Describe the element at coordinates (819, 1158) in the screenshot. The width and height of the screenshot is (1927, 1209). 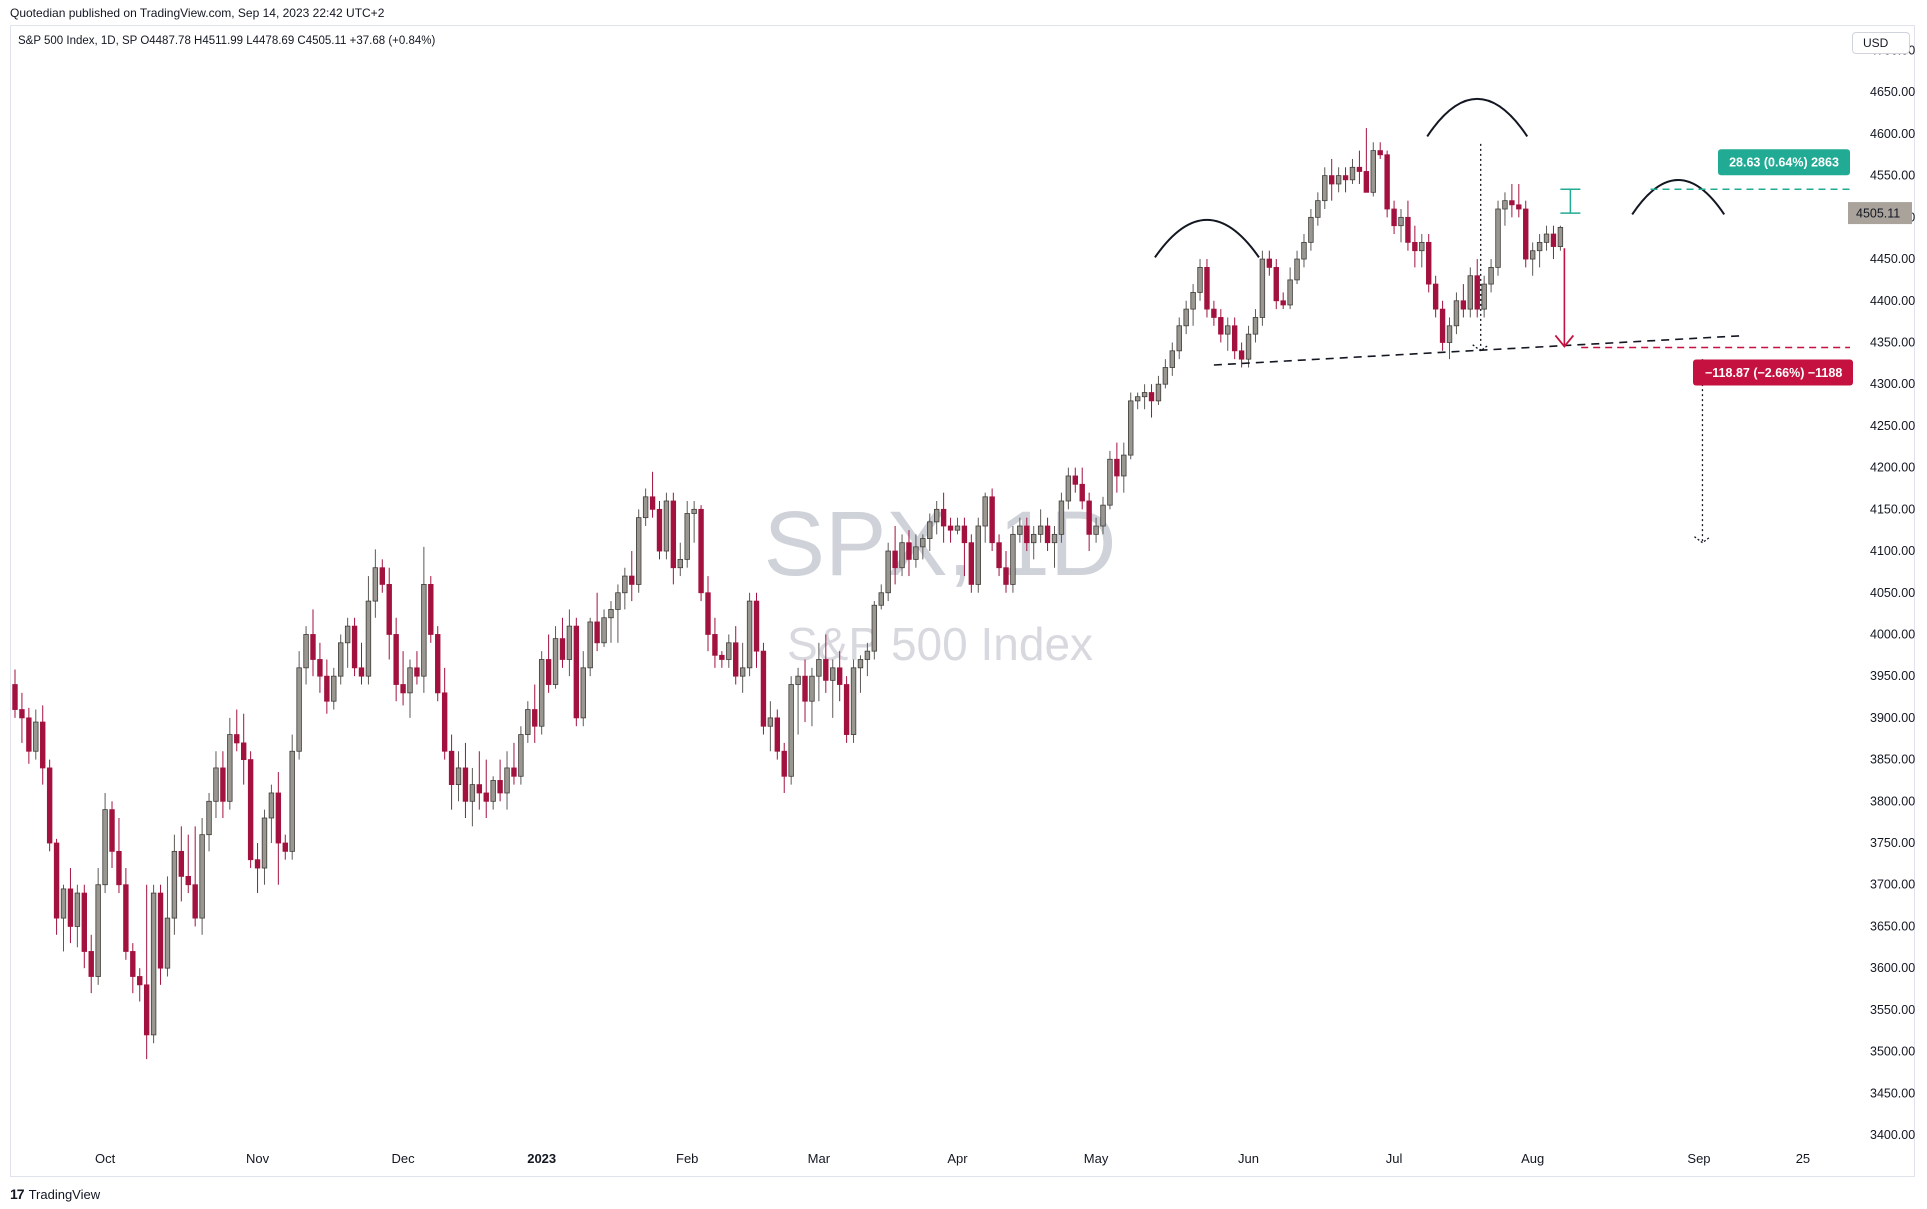
I see `time-tick-label: Mar` at that location.